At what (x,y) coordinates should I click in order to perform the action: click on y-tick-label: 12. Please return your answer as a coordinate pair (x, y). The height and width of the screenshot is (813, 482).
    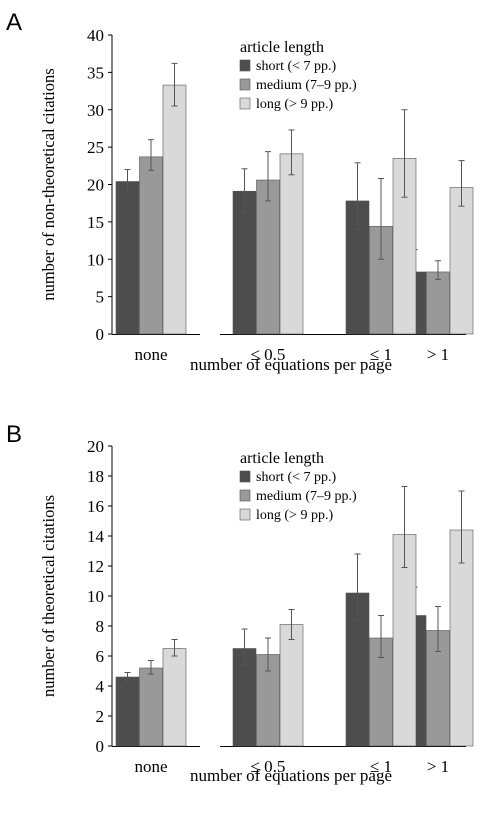
    Looking at the image, I should click on (95, 566).